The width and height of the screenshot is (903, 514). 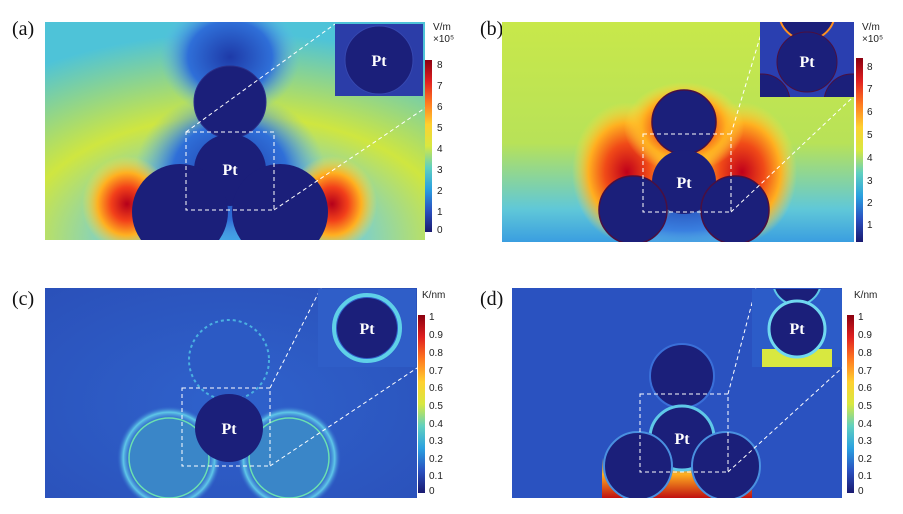 What do you see at coordinates (180, 202) in the screenshot?
I see `particle-left` at bounding box center [180, 202].